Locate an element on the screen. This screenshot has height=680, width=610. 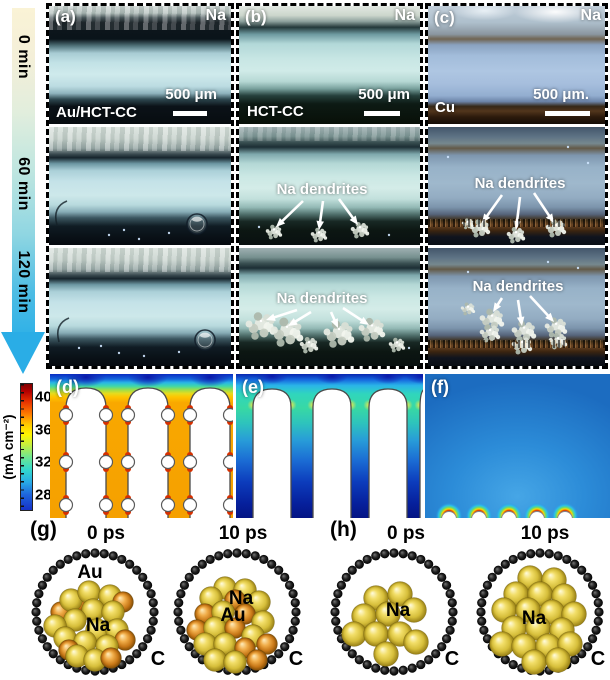
micrograph-b-0min: (b) Na HCT-CC 500 μm is located at coordinates (329, 65).